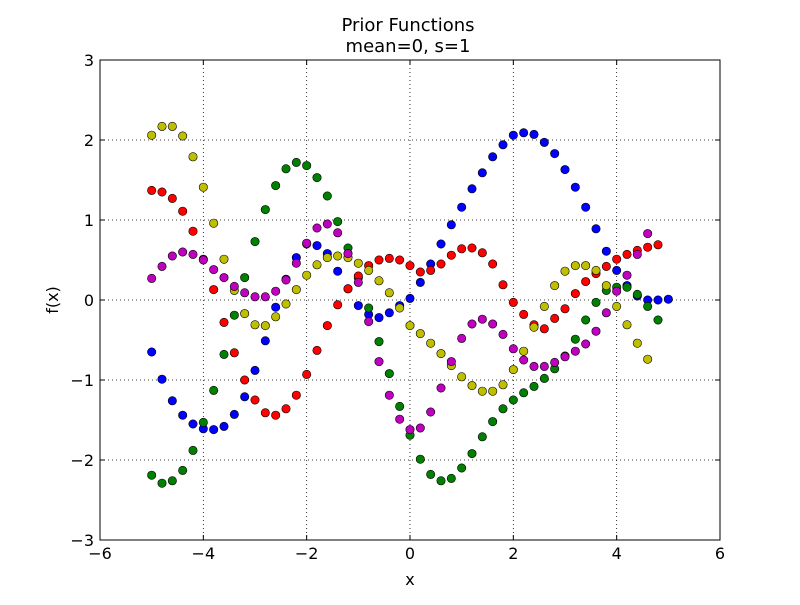  What do you see at coordinates (409, 579) in the screenshot?
I see `x-axis-label: x` at bounding box center [409, 579].